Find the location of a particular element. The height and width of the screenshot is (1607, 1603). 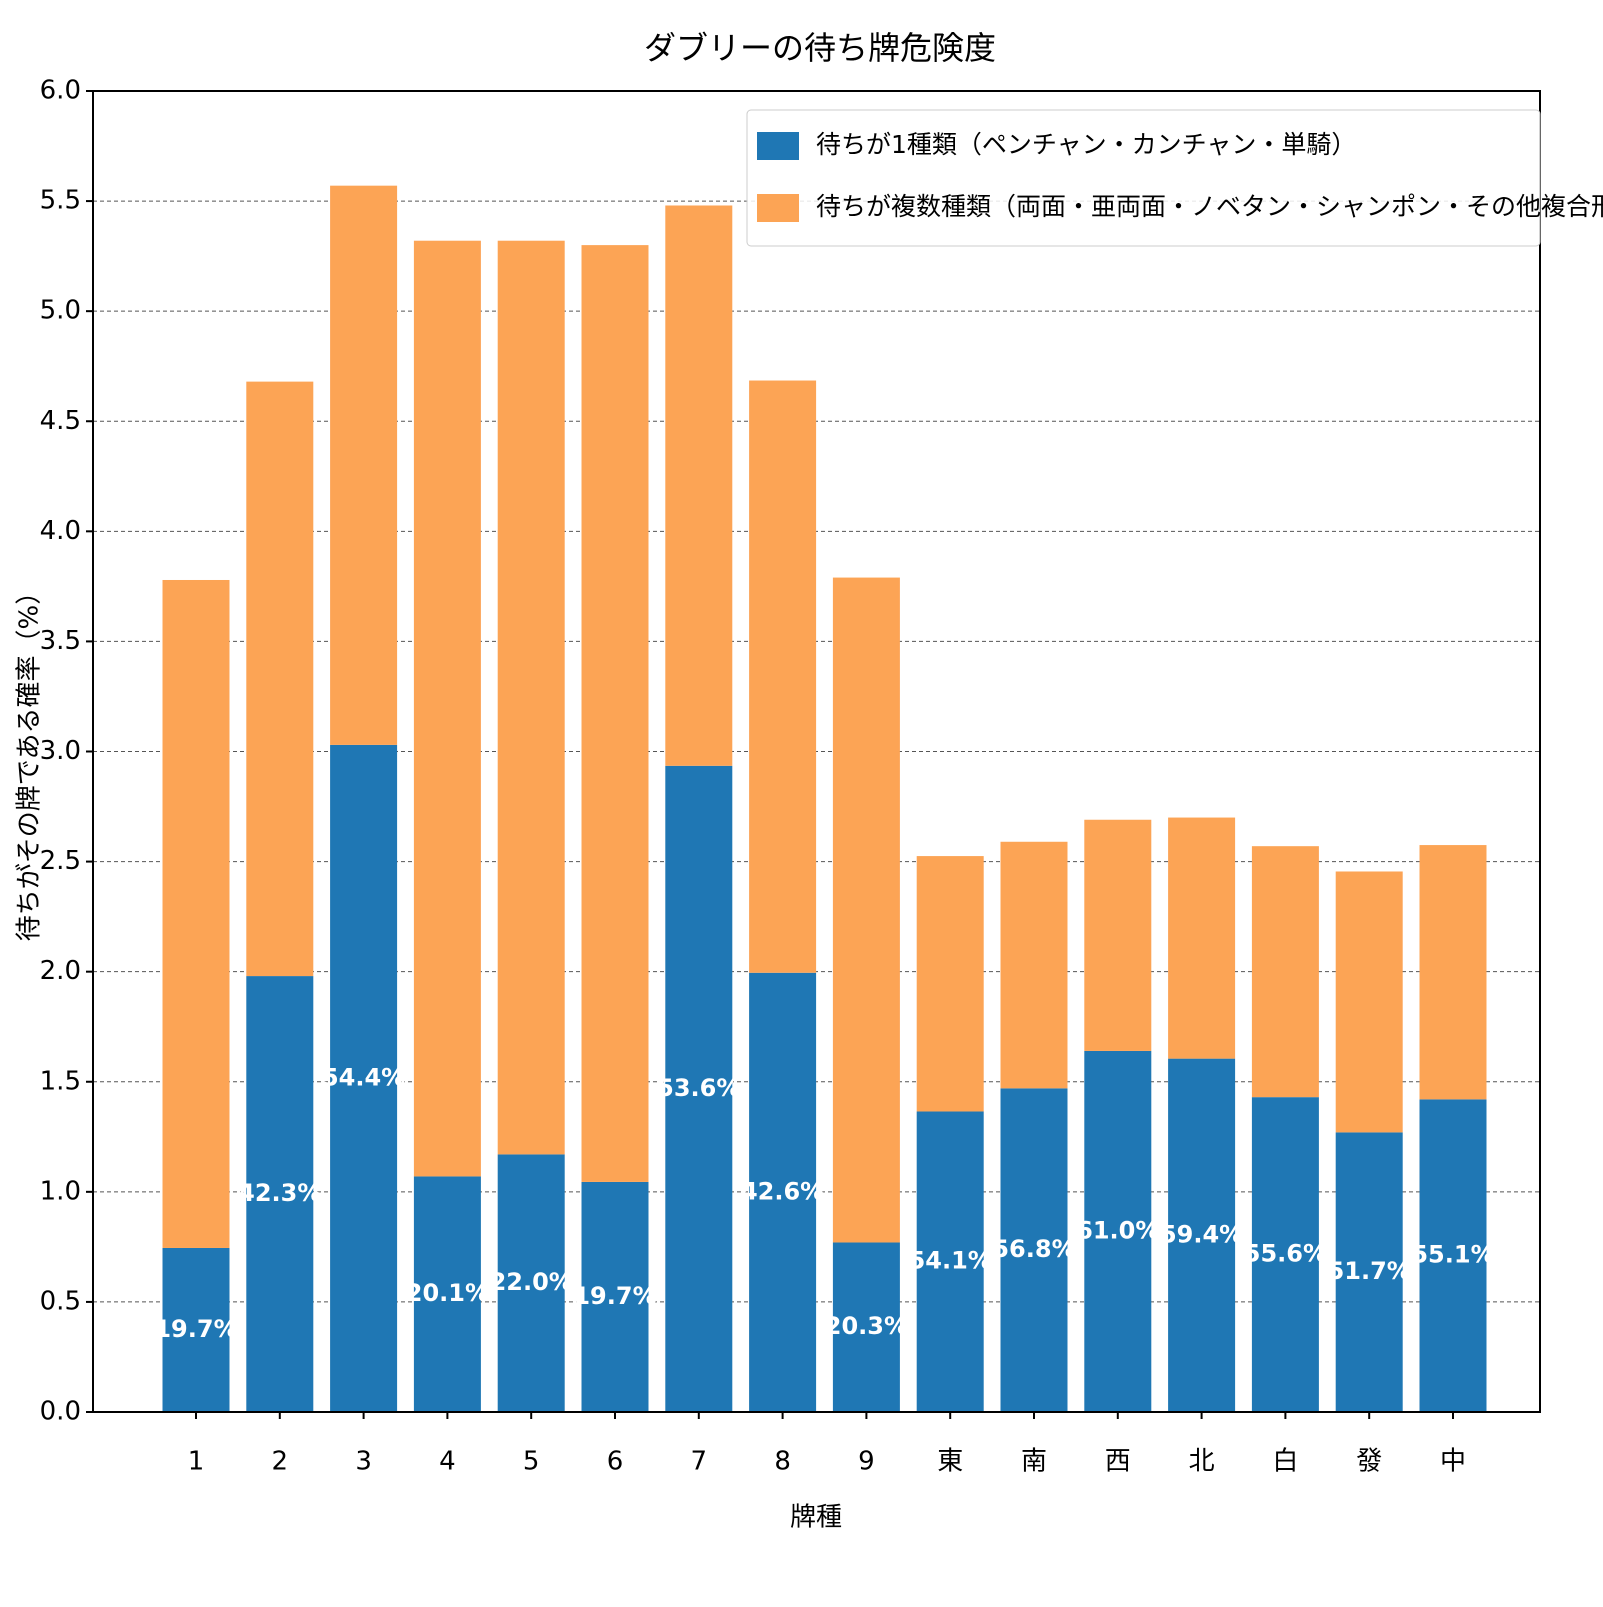

y-tick-label: 1.0 is located at coordinates (60, 1191).